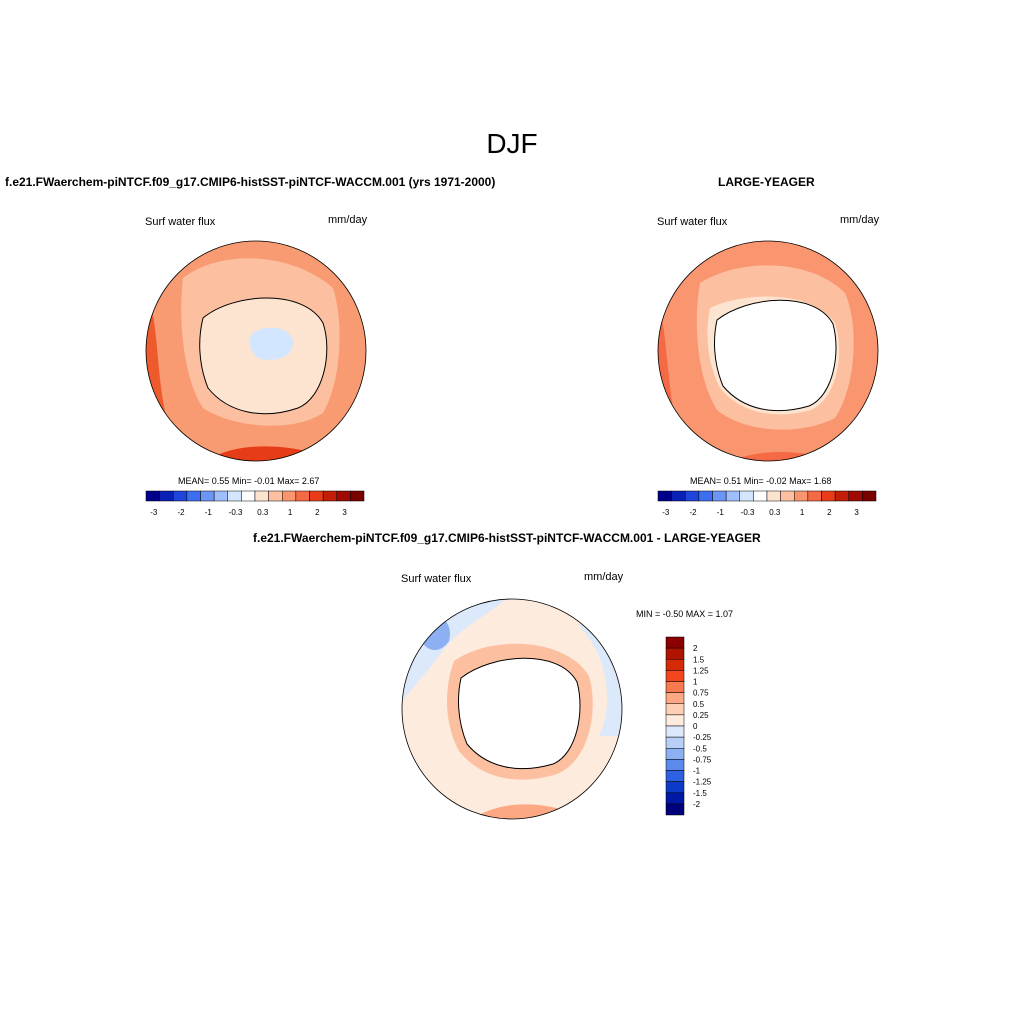  What do you see at coordinates (512, 143) in the screenshot?
I see `main-title: DJF` at bounding box center [512, 143].